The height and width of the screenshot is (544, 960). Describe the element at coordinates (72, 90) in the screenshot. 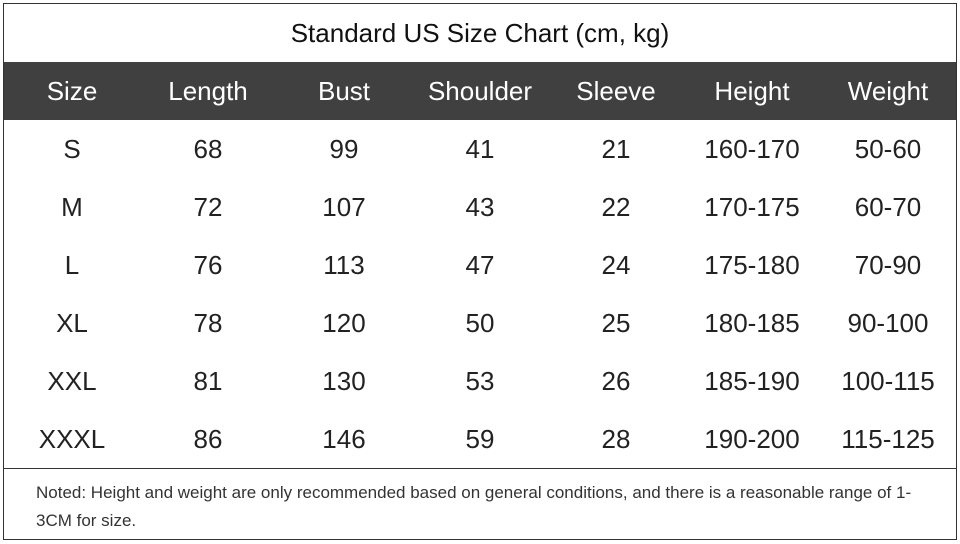

I see `header-cell: Size` at that location.